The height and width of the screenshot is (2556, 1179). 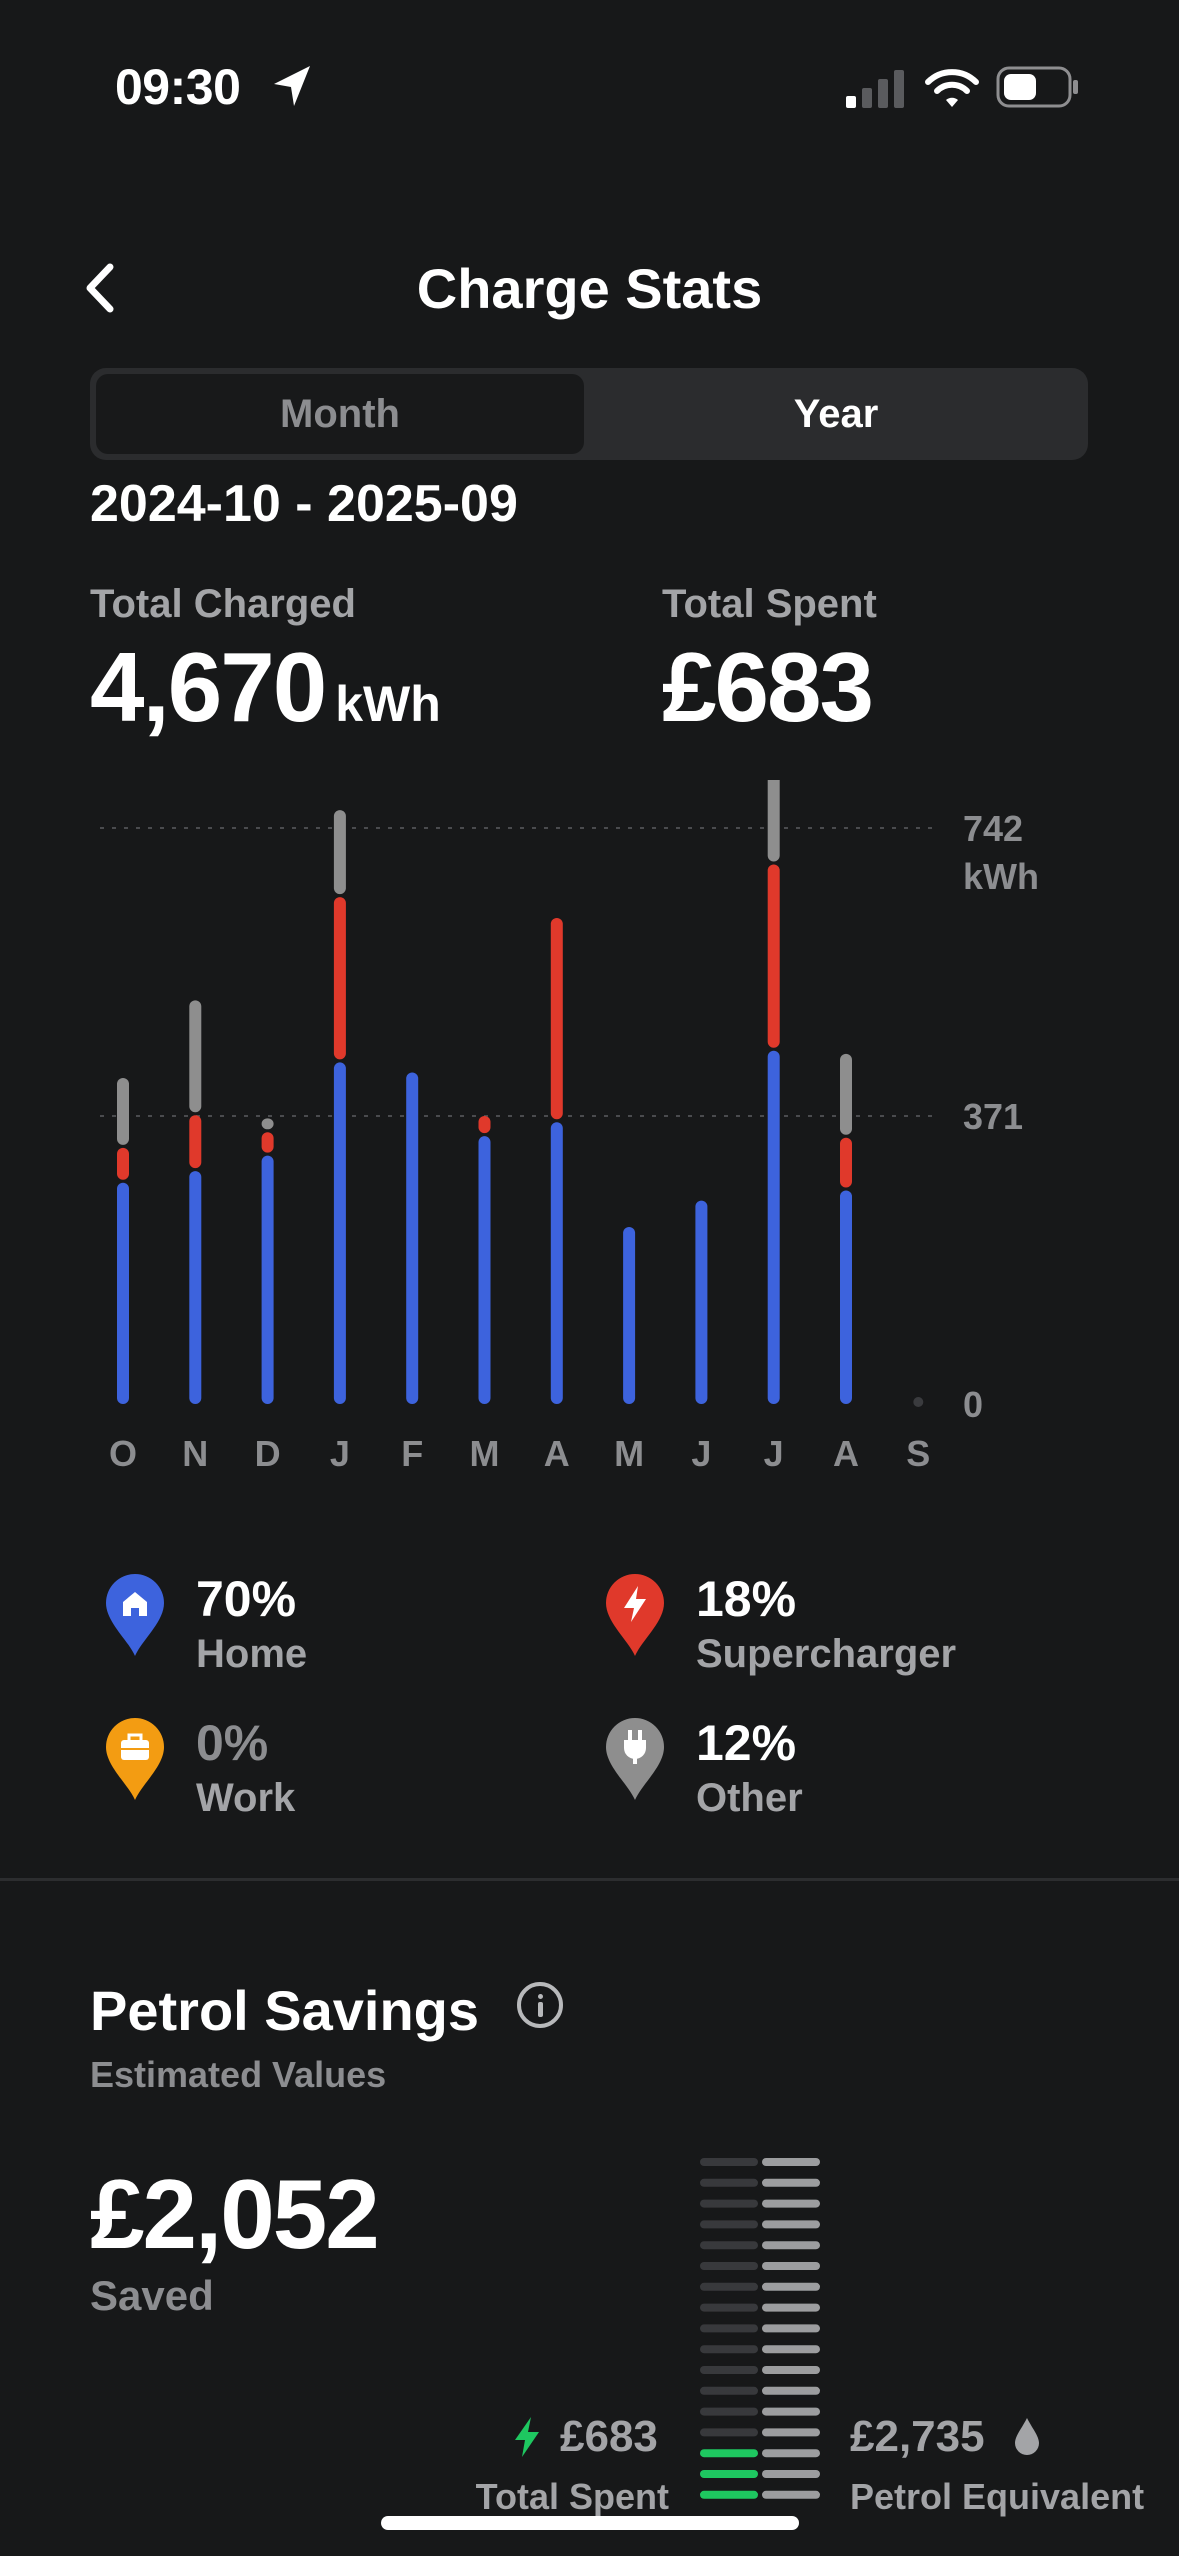 I want to click on legend-supercharger-name: Supercharger, so click(x=826, y=1654).